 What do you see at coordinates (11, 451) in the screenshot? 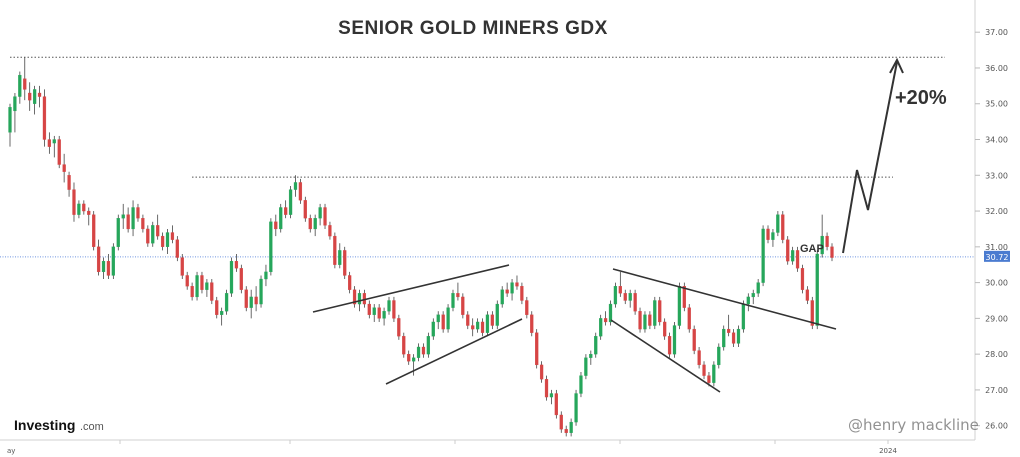
I see `x-tick-label: ay` at bounding box center [11, 451].